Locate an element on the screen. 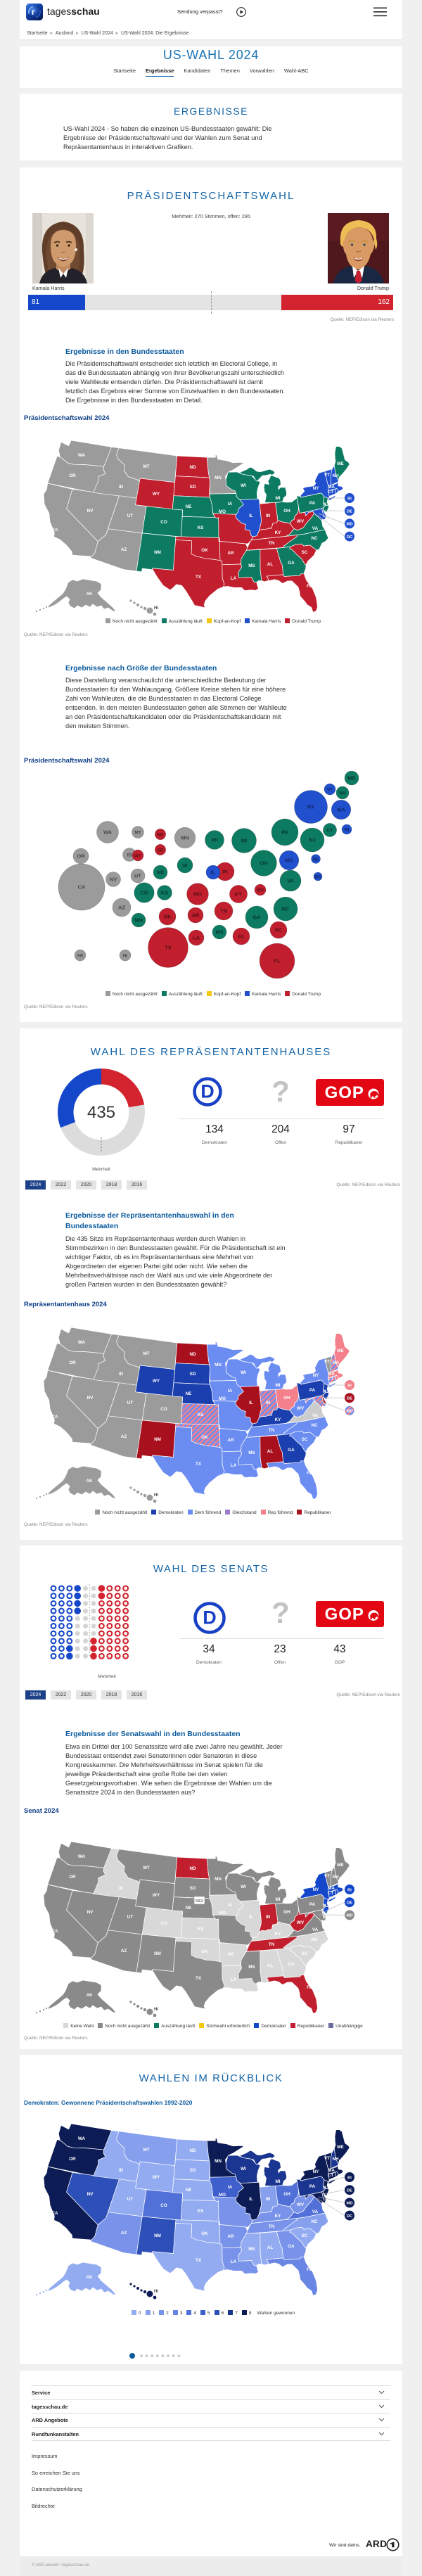 Image resolution: width=422 pixels, height=2576 pixels. svg-text: CT is located at coordinates (331, 1893).